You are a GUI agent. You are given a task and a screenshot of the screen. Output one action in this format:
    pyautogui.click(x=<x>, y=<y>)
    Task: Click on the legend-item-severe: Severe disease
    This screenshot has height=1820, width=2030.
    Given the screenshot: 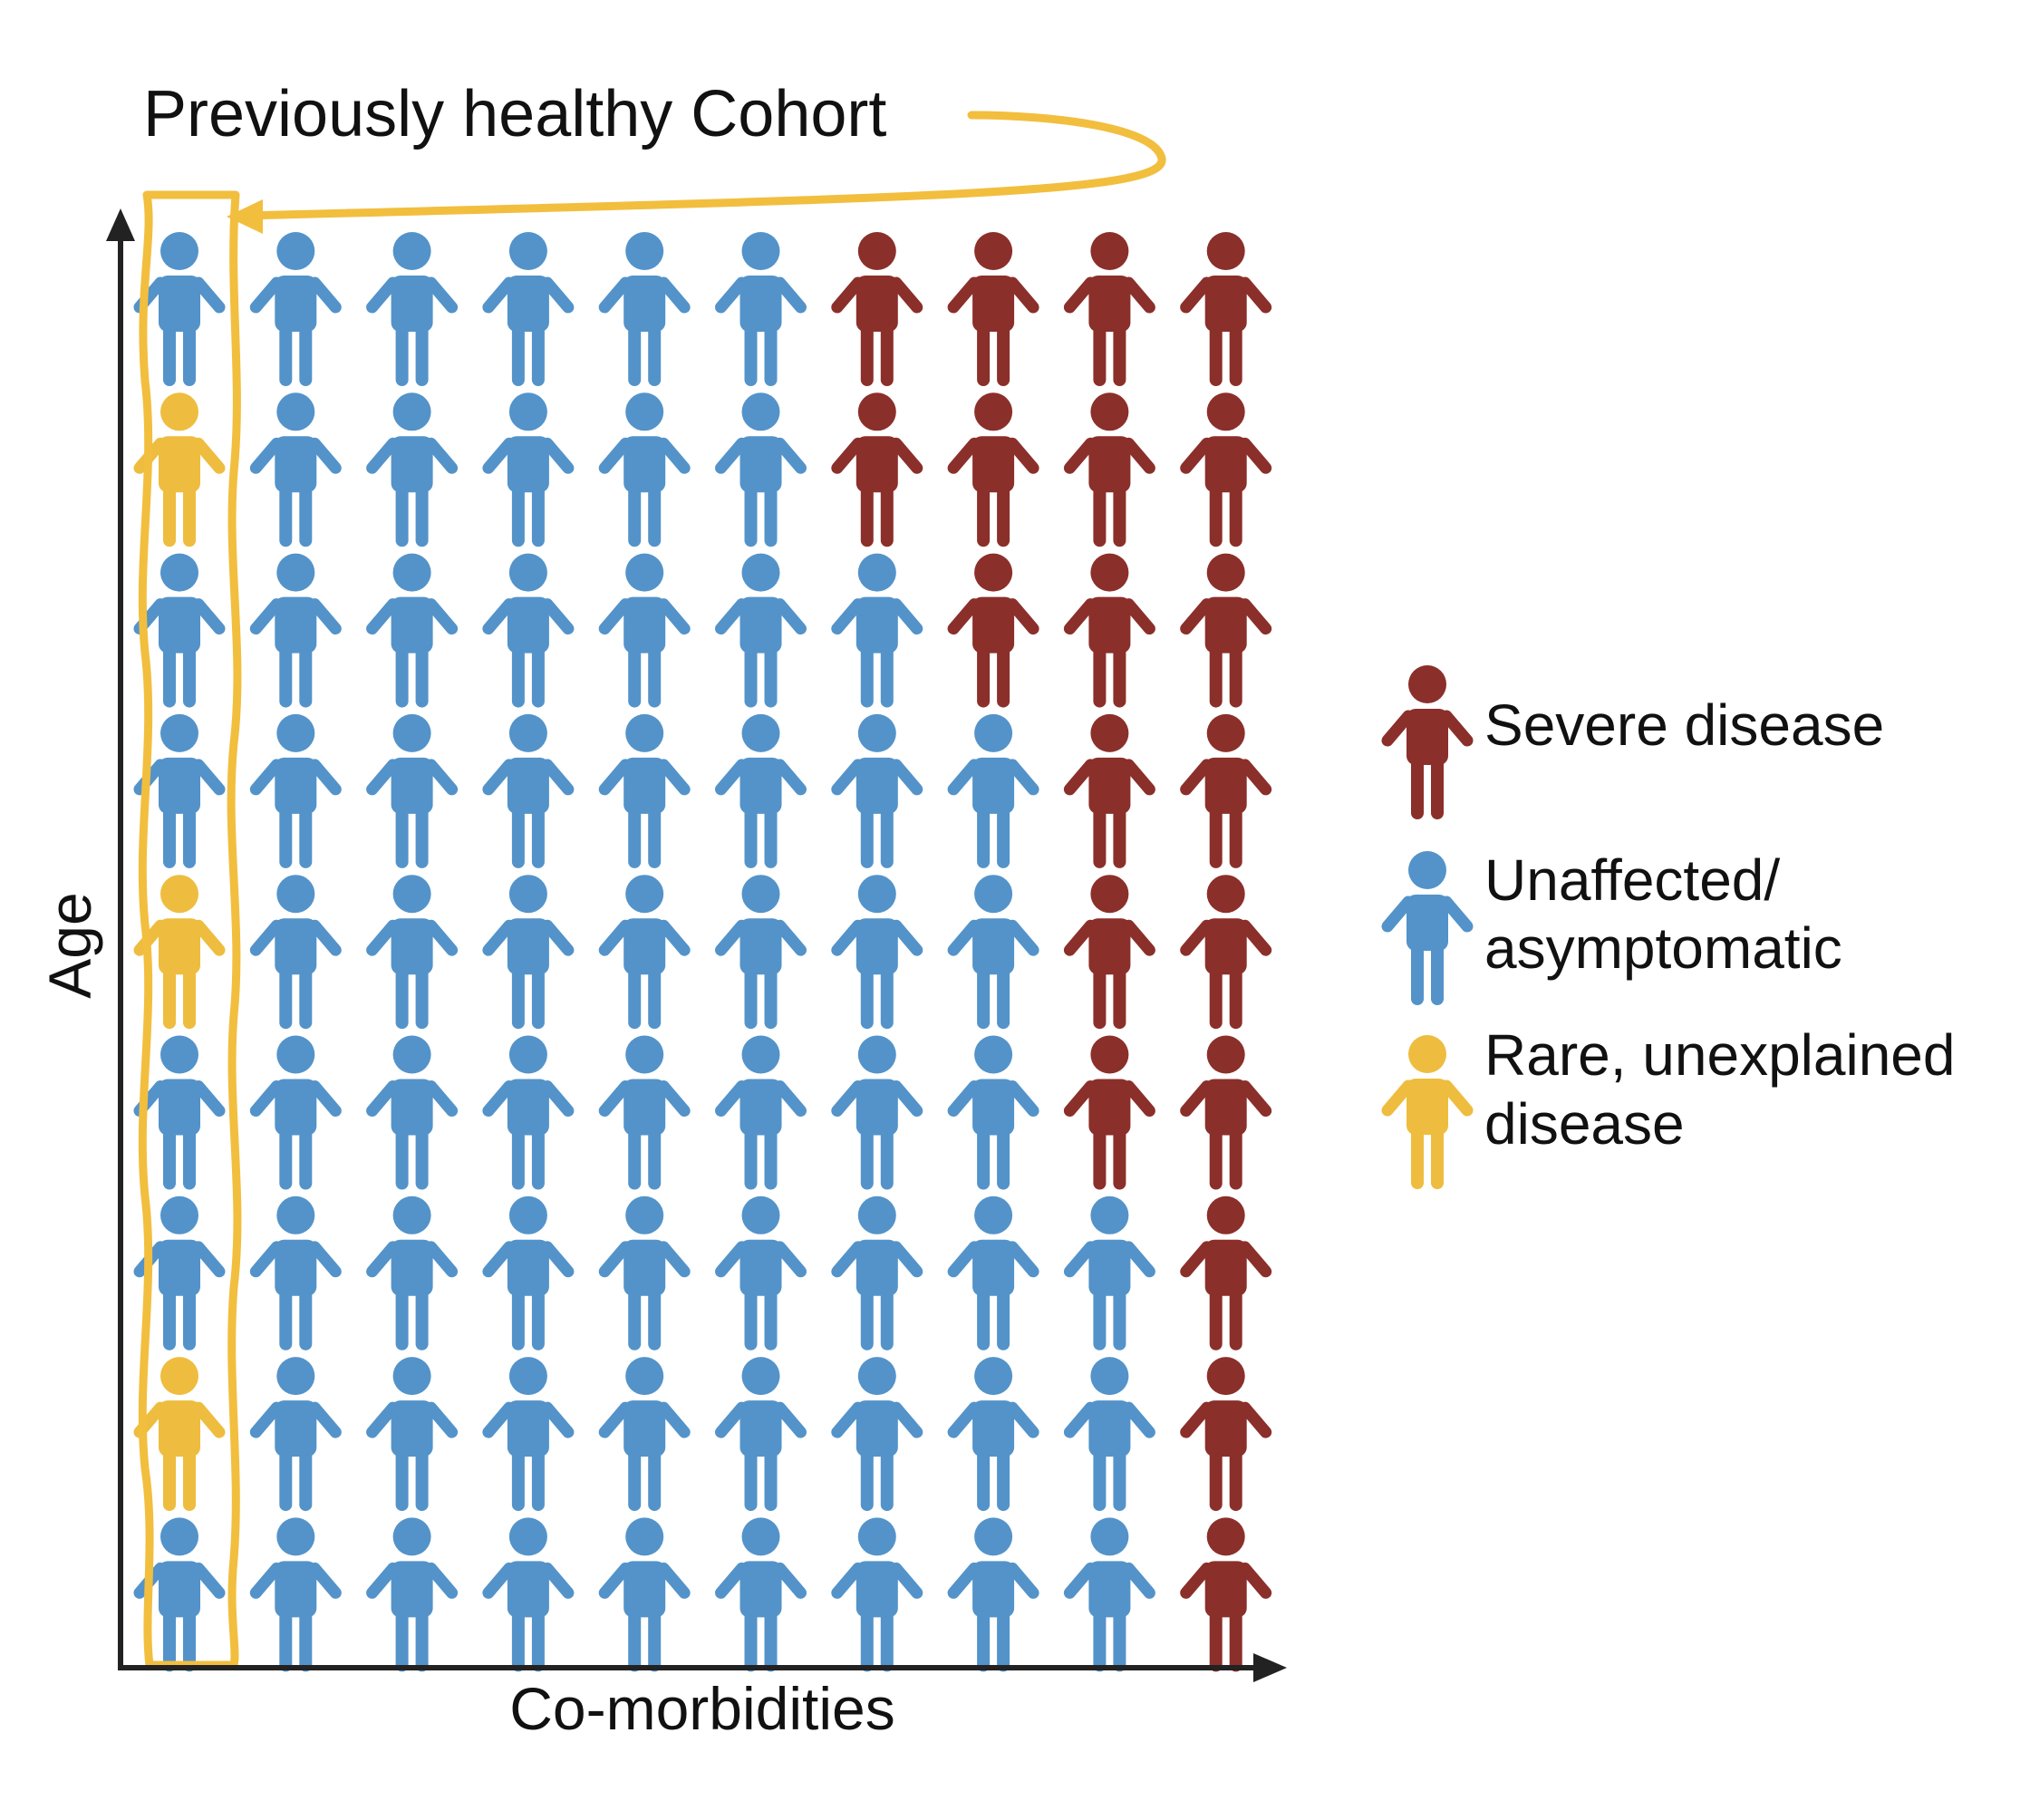 What is the action you would take?
    pyautogui.click(x=1635, y=742)
    